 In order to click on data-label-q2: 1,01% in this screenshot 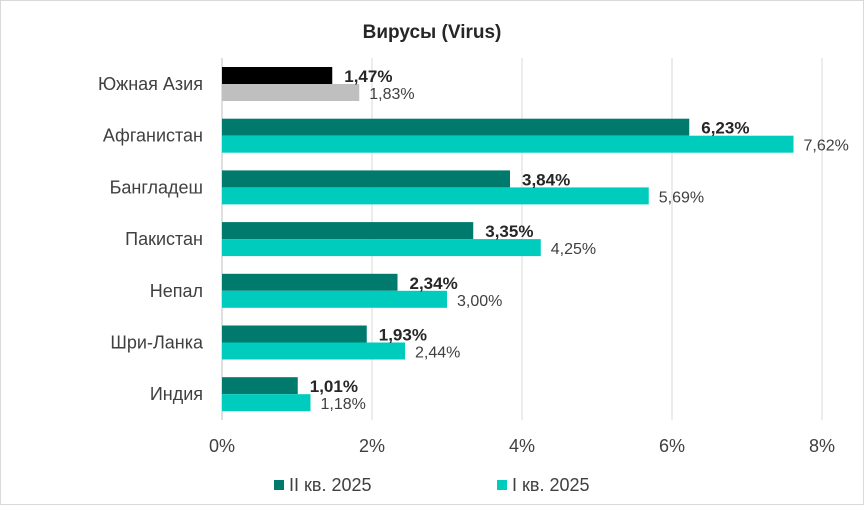, I will do `click(334, 386)`.